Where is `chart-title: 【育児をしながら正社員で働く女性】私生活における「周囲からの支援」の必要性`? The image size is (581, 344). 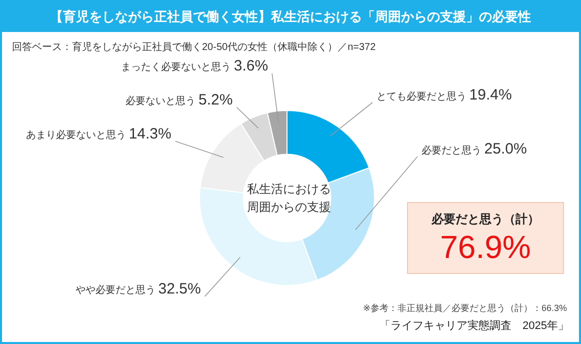
chart-title: 【育児をしながら正社員で働く女性】私生活における「周囲からの支援」の必要性 is located at coordinates (290, 17).